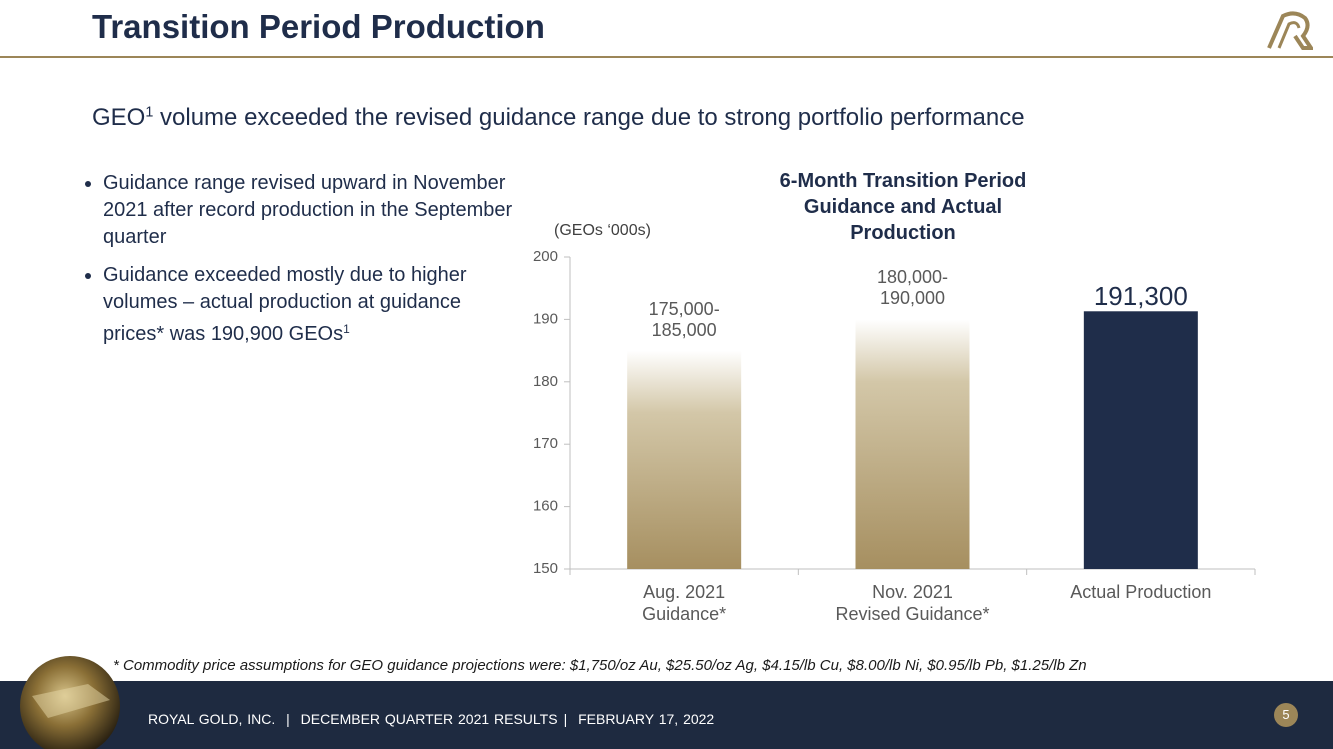 This screenshot has height=749, width=1333. Describe the element at coordinates (684, 614) in the screenshot. I see `x-tick-label-line: Guidance*` at that location.